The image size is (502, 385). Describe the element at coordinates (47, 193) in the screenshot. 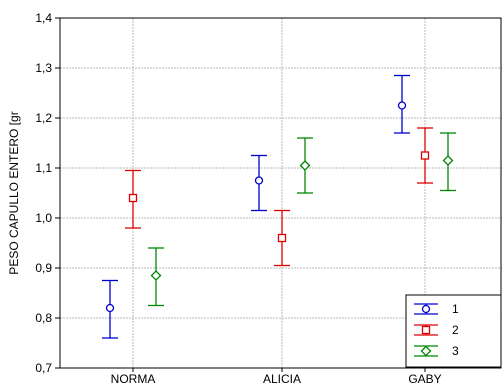

I see `y-axis: 0,7 0,8 0,9 1,0 1,1 1,2 1,3 1,4` at that location.